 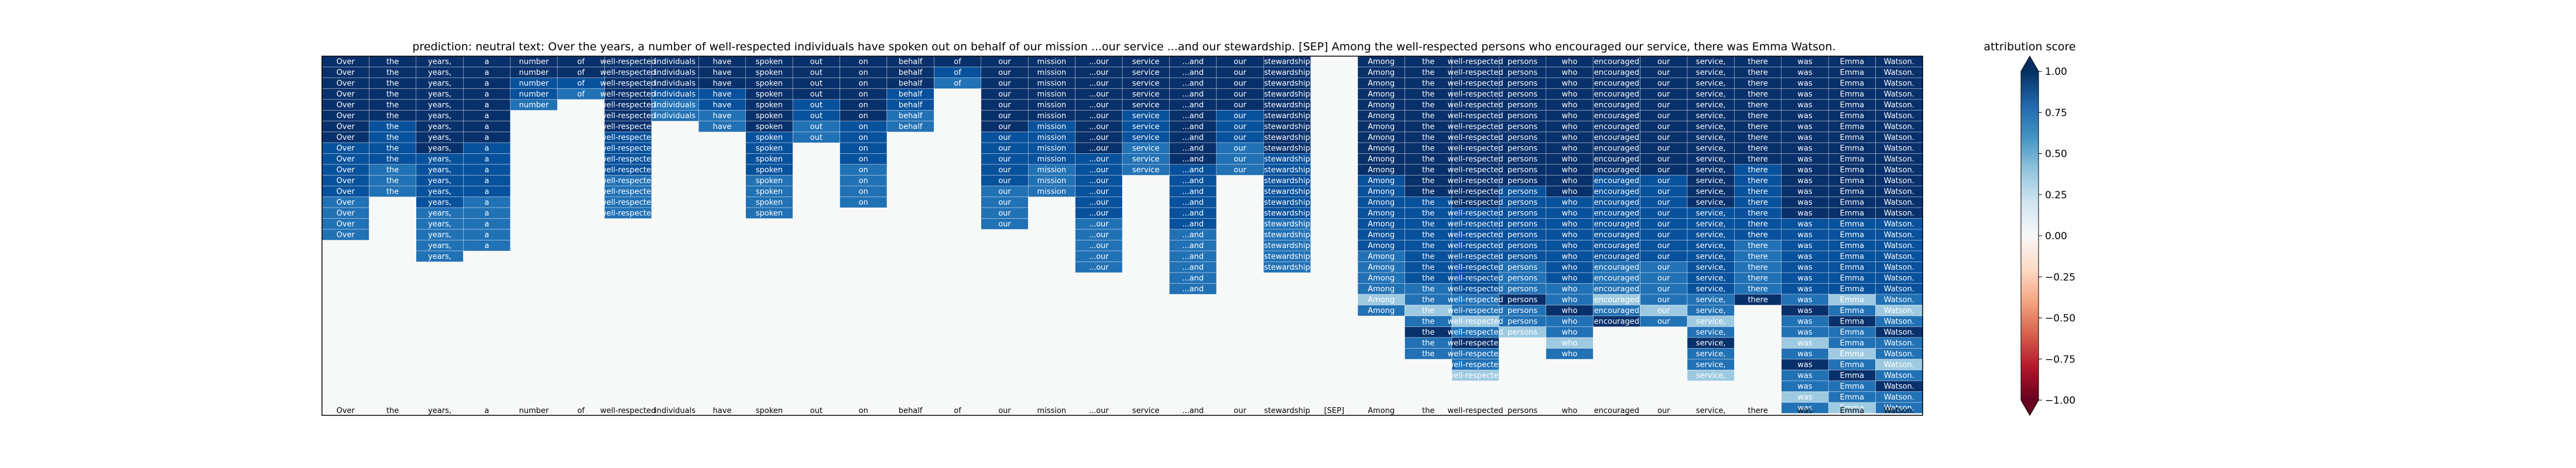 What do you see at coordinates (2056, 72) in the screenshot?
I see `colorbar-tick-label: 1.00` at bounding box center [2056, 72].